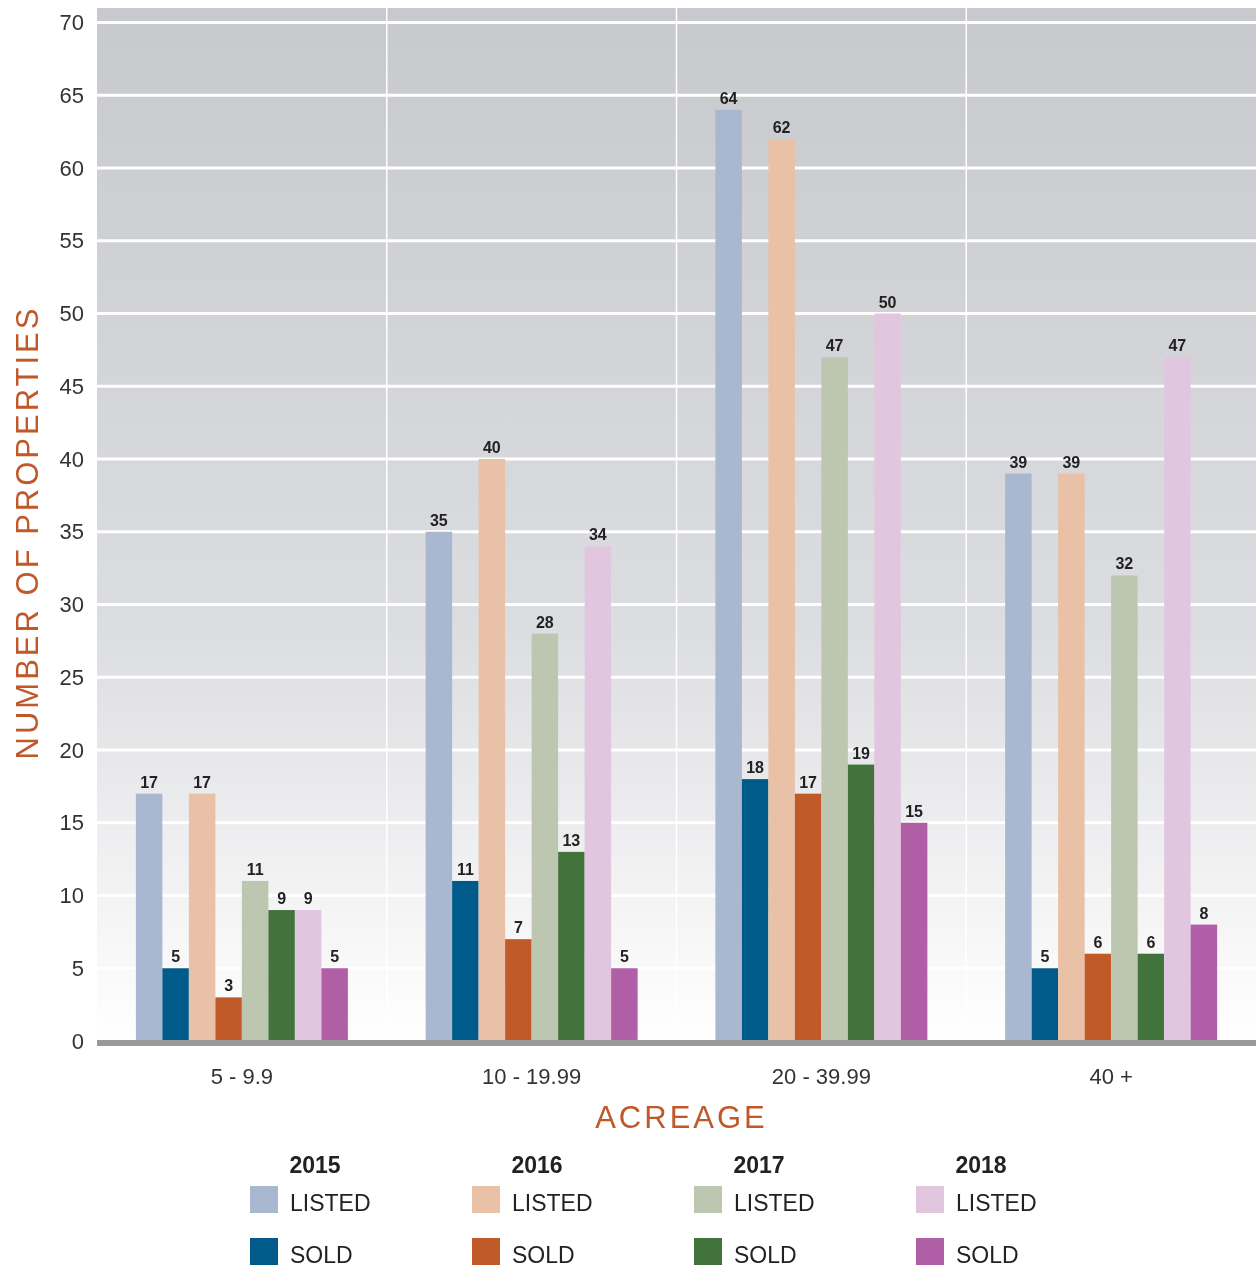  I want to click on data-label: 7, so click(518, 928).